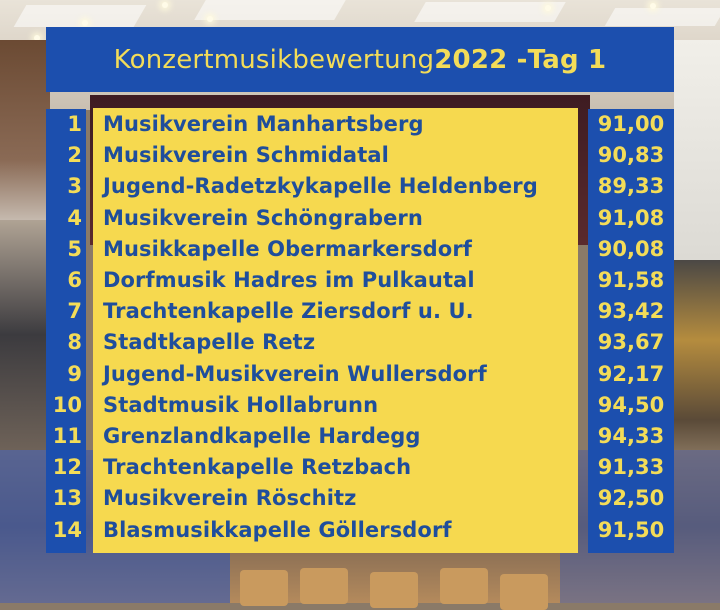  I want to click on band-name: Stadtkapelle Retz, so click(209, 342).